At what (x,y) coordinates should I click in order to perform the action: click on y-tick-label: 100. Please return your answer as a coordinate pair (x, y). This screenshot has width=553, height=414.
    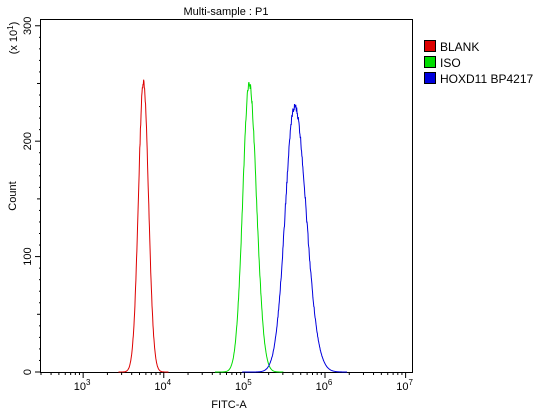
    Looking at the image, I should click on (28, 256).